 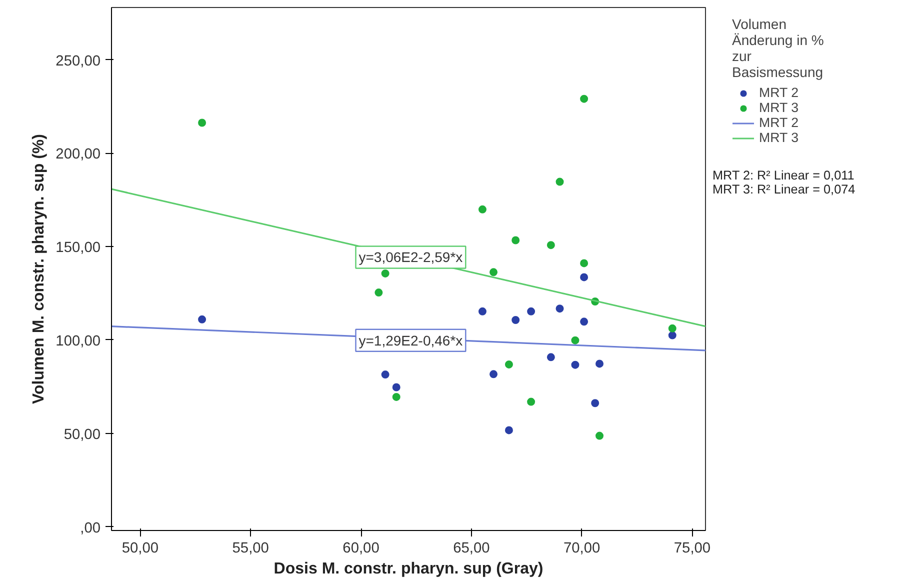 I want to click on x-tick-label: 75,00, so click(x=692, y=548).